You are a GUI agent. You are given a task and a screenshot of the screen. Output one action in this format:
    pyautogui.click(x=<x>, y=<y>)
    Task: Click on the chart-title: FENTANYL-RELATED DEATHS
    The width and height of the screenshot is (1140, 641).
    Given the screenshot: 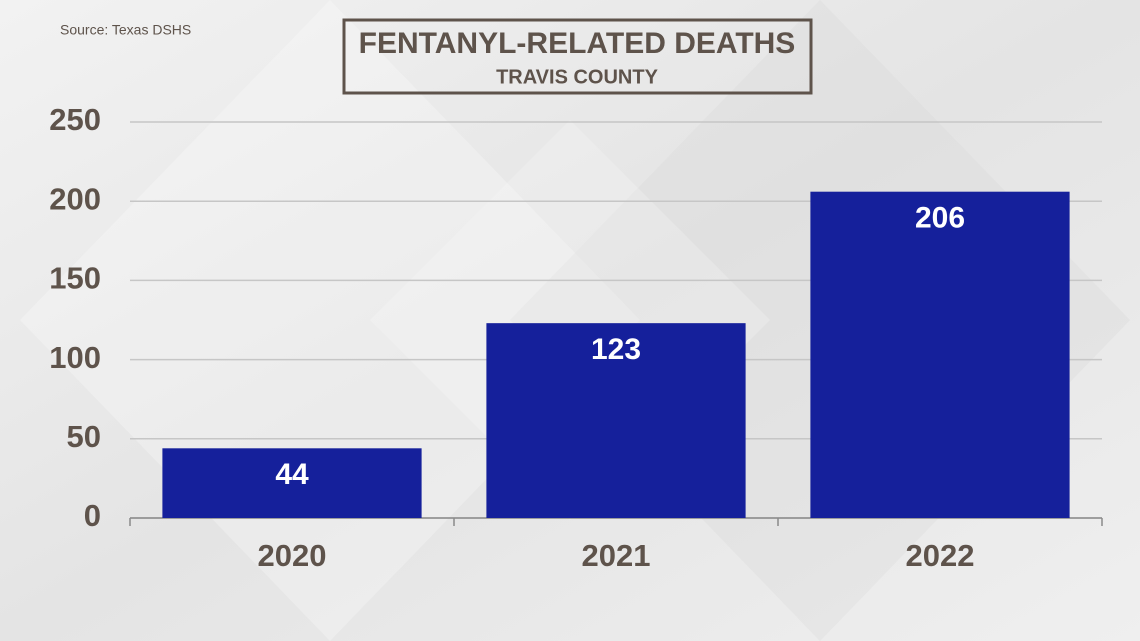 What is the action you would take?
    pyautogui.click(x=577, y=43)
    